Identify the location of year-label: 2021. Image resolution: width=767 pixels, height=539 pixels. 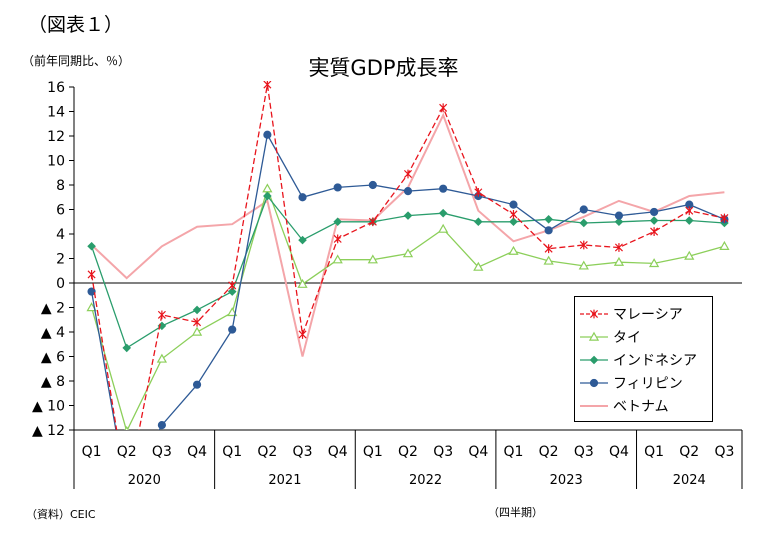
(284, 480).